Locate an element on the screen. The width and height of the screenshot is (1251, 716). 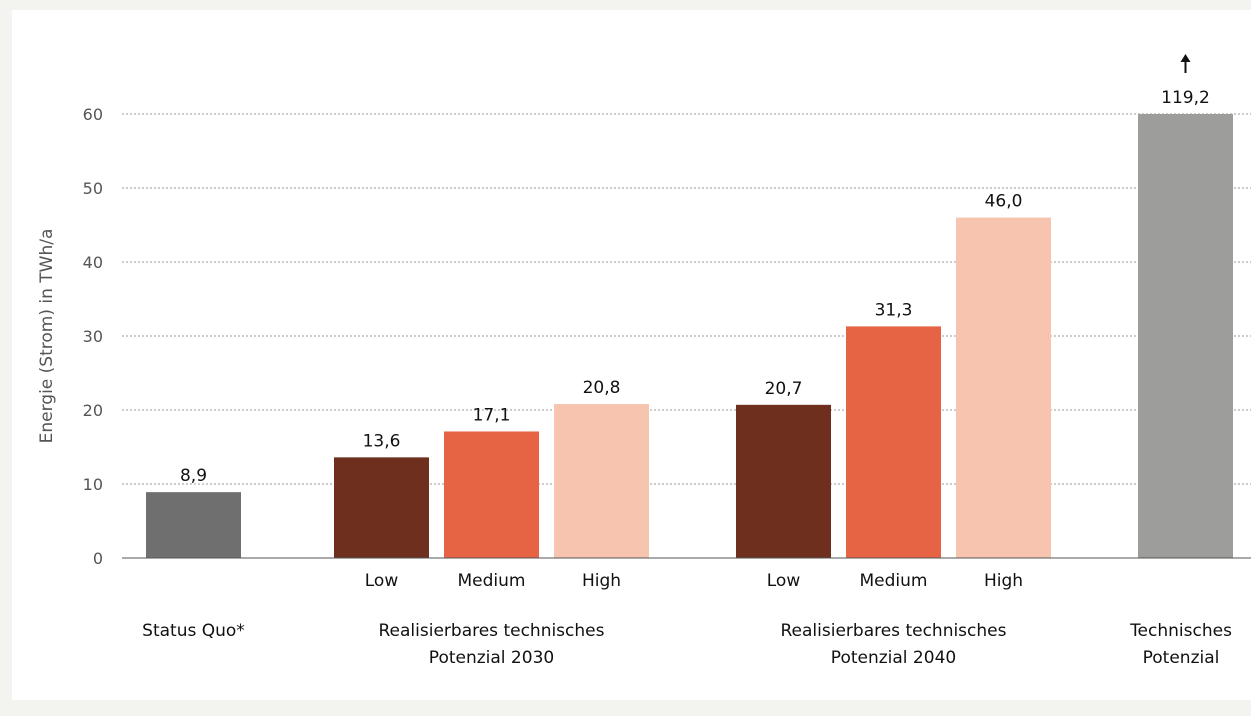
y-tick-label: 0 is located at coordinates (98, 558).